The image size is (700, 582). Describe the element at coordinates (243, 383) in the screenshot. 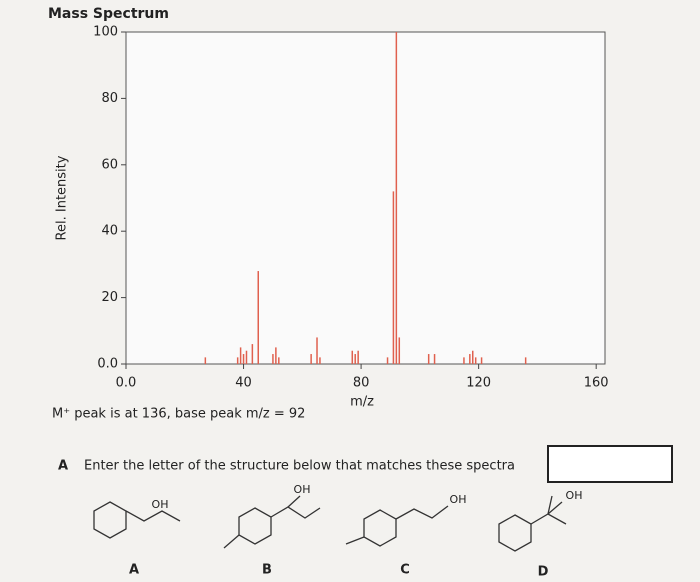

I see `x-tick-label: 40` at that location.